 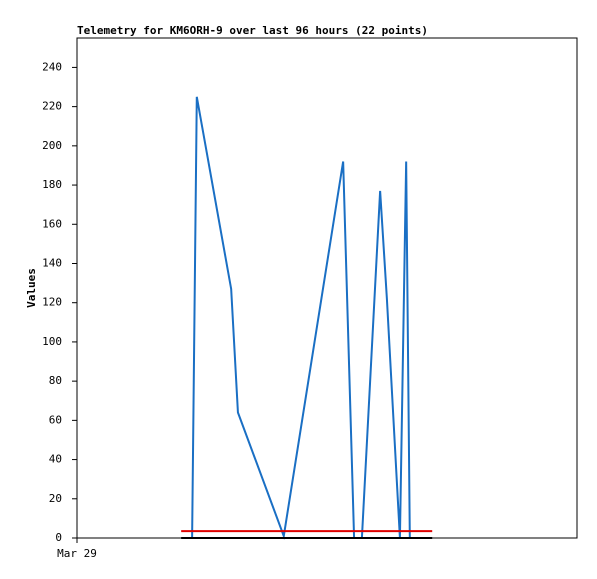 I want to click on y-tick-label: 120, so click(x=52, y=302).